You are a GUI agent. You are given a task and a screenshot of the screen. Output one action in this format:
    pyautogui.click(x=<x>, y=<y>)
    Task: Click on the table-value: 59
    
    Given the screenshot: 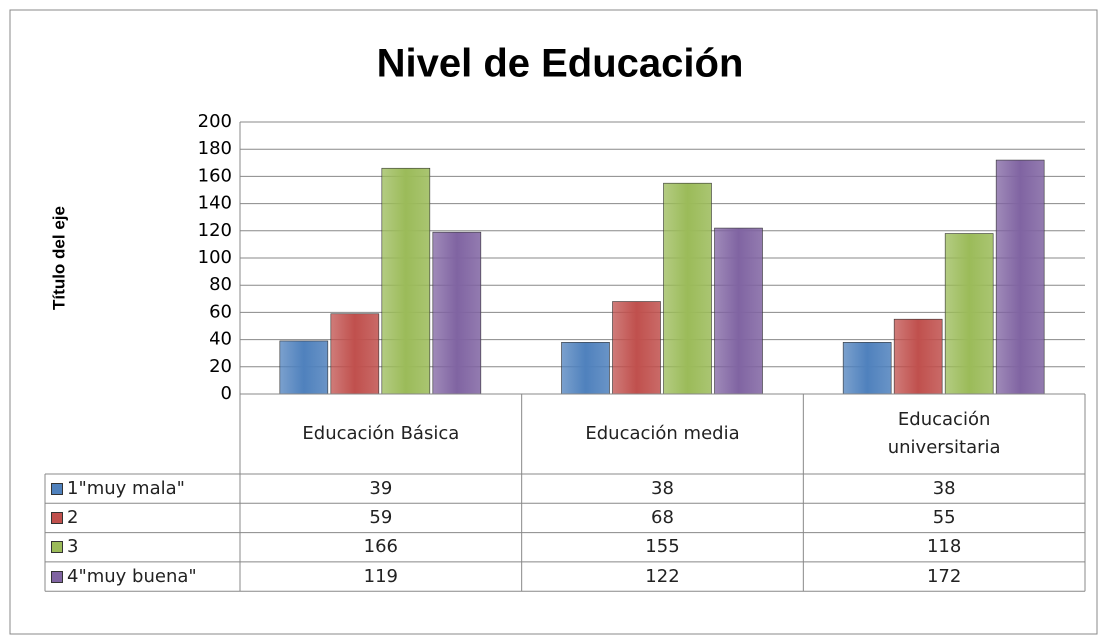 What is the action you would take?
    pyautogui.click(x=381, y=517)
    